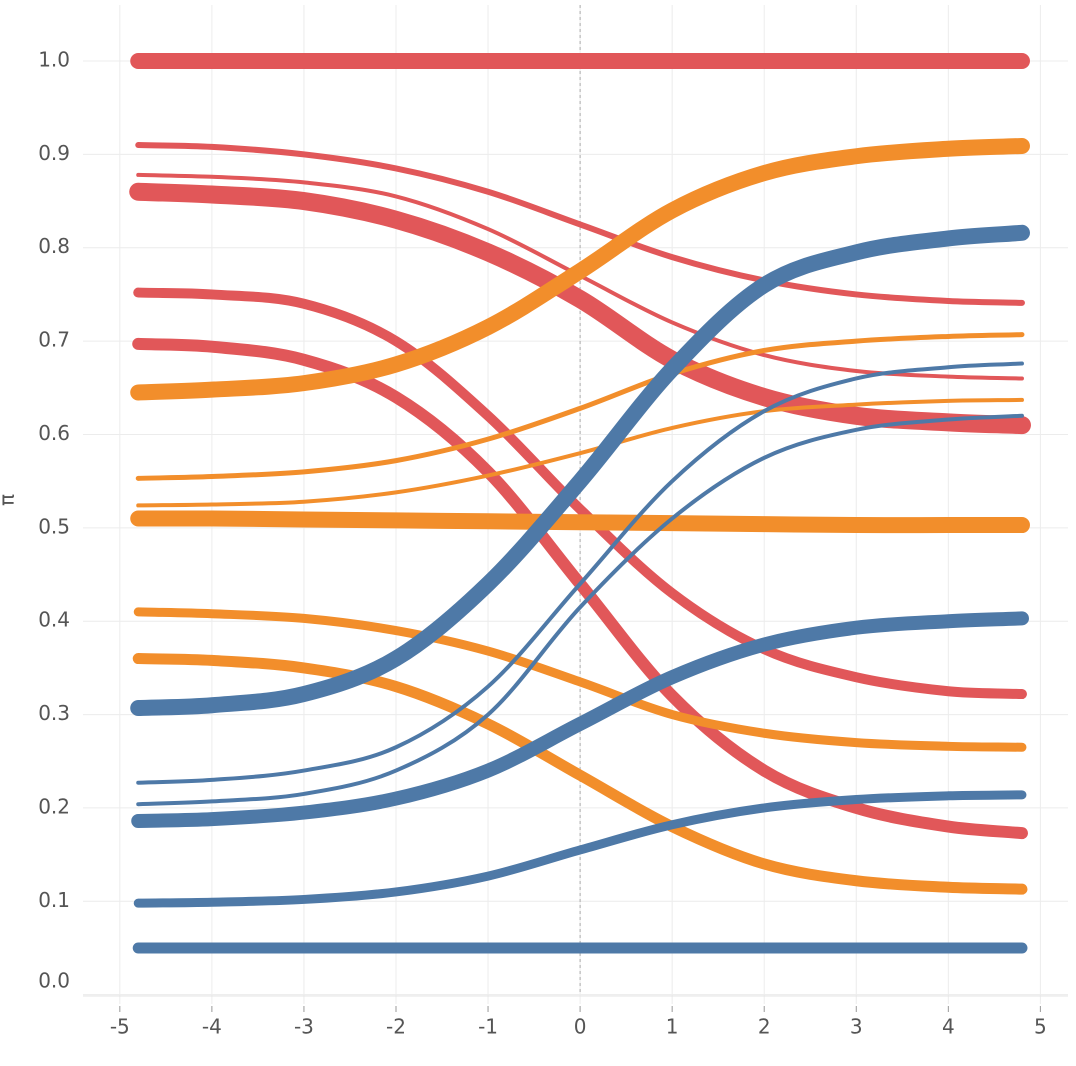  I want to click on x-tick-label: 2, so click(764, 1027).